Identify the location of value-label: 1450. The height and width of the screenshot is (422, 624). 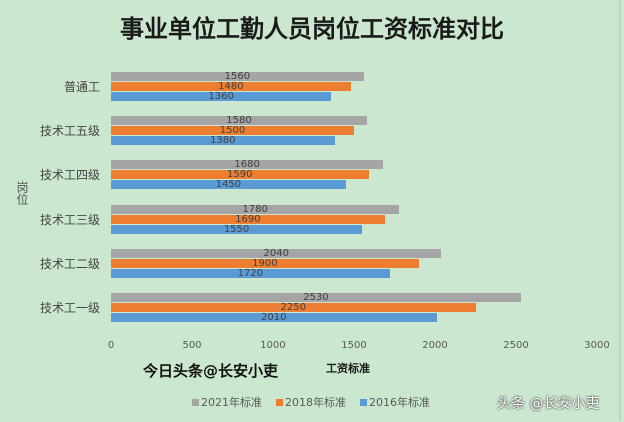
(228, 184).